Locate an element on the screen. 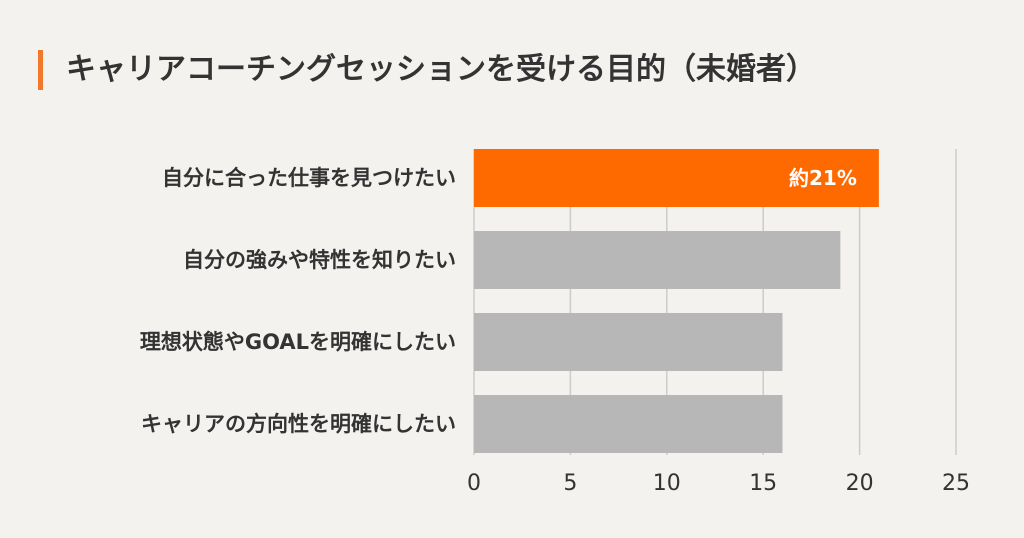 Image resolution: width=1024 pixels, height=538 pixels. x-tick-label: 15 is located at coordinates (763, 483).